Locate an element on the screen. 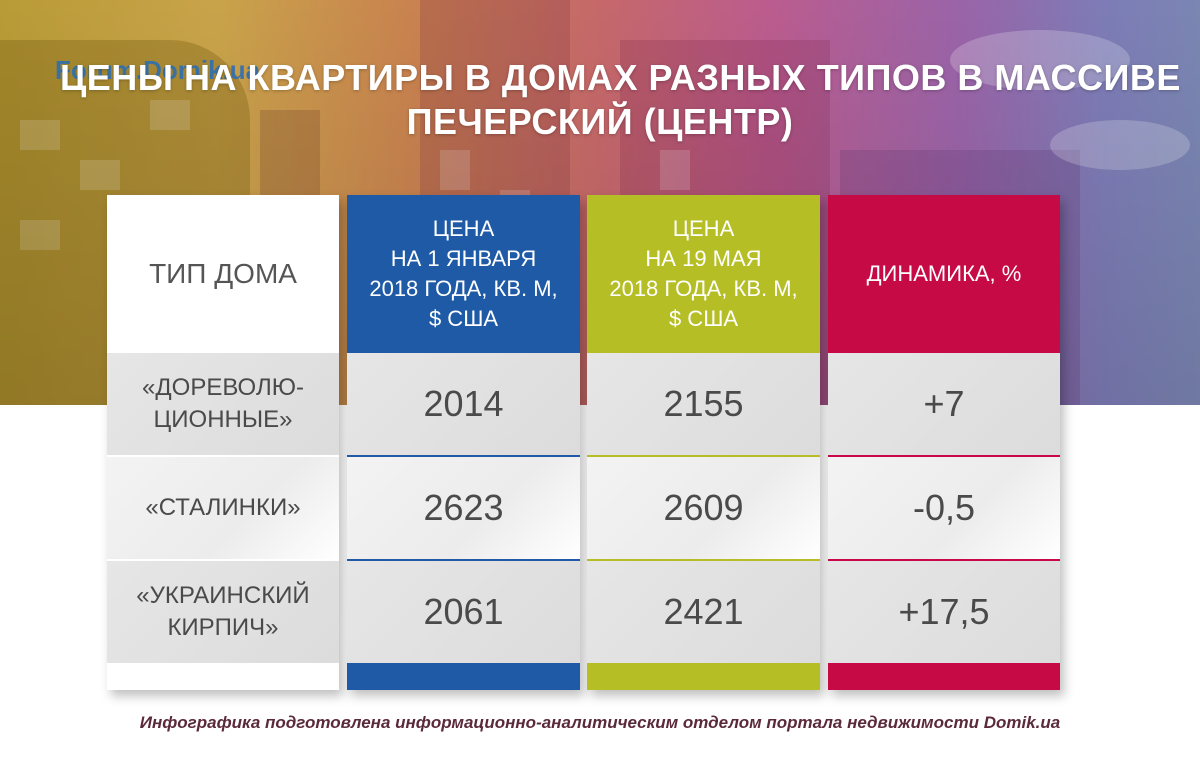  type-cell-prerevolutionary: «ДОРЕВОЛЮ- ЦИОННЫЕ» is located at coordinates (223, 404).